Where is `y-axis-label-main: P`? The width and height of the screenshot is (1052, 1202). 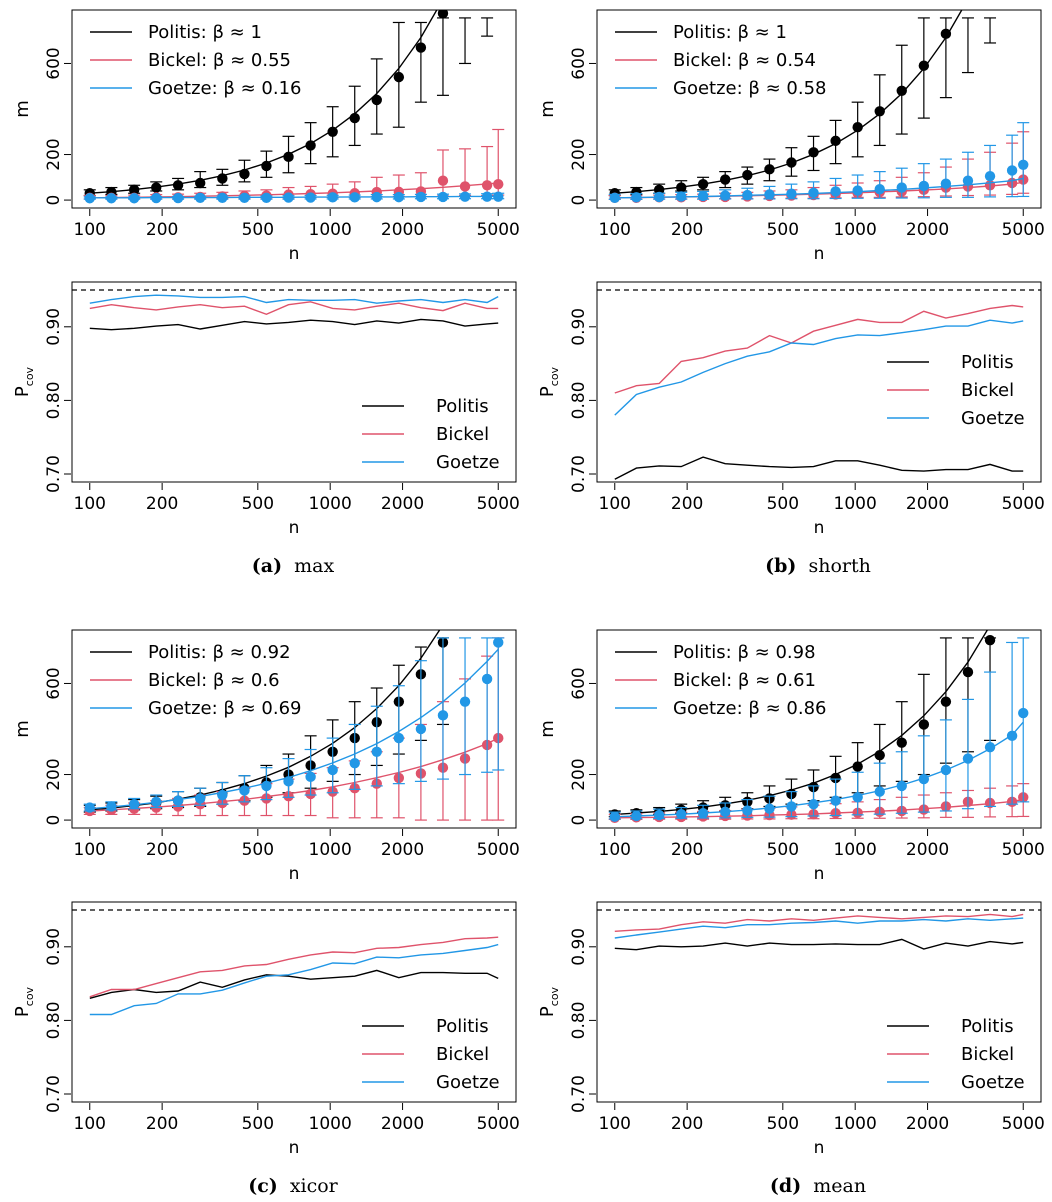
y-axis-label-main: P is located at coordinates (547, 391).